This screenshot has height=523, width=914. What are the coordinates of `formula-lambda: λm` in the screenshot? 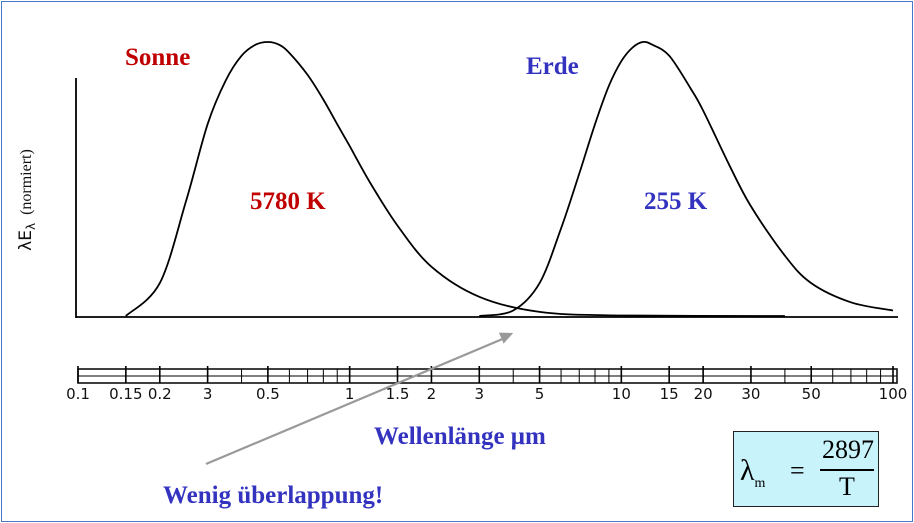 It's located at (752, 473).